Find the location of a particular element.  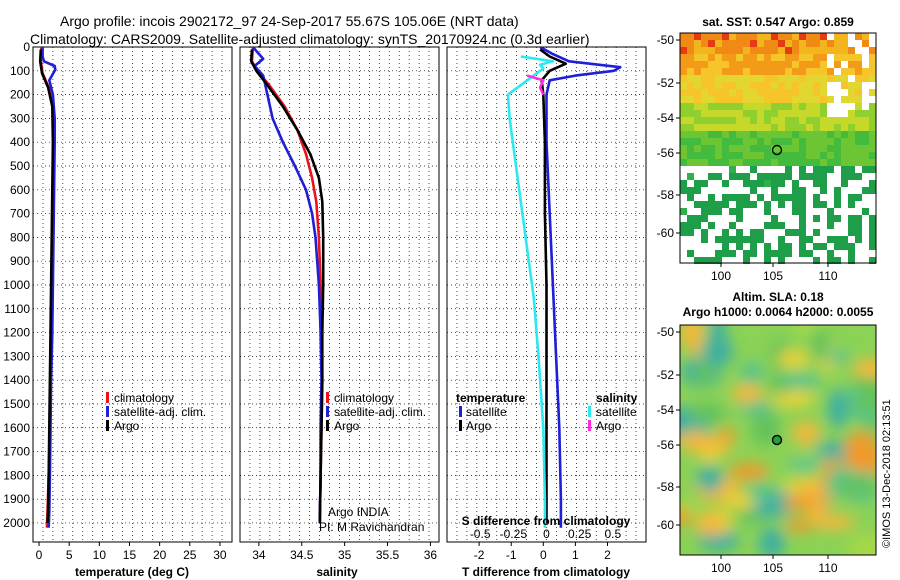

legend-swatch-argo is located at coordinates (327, 425).